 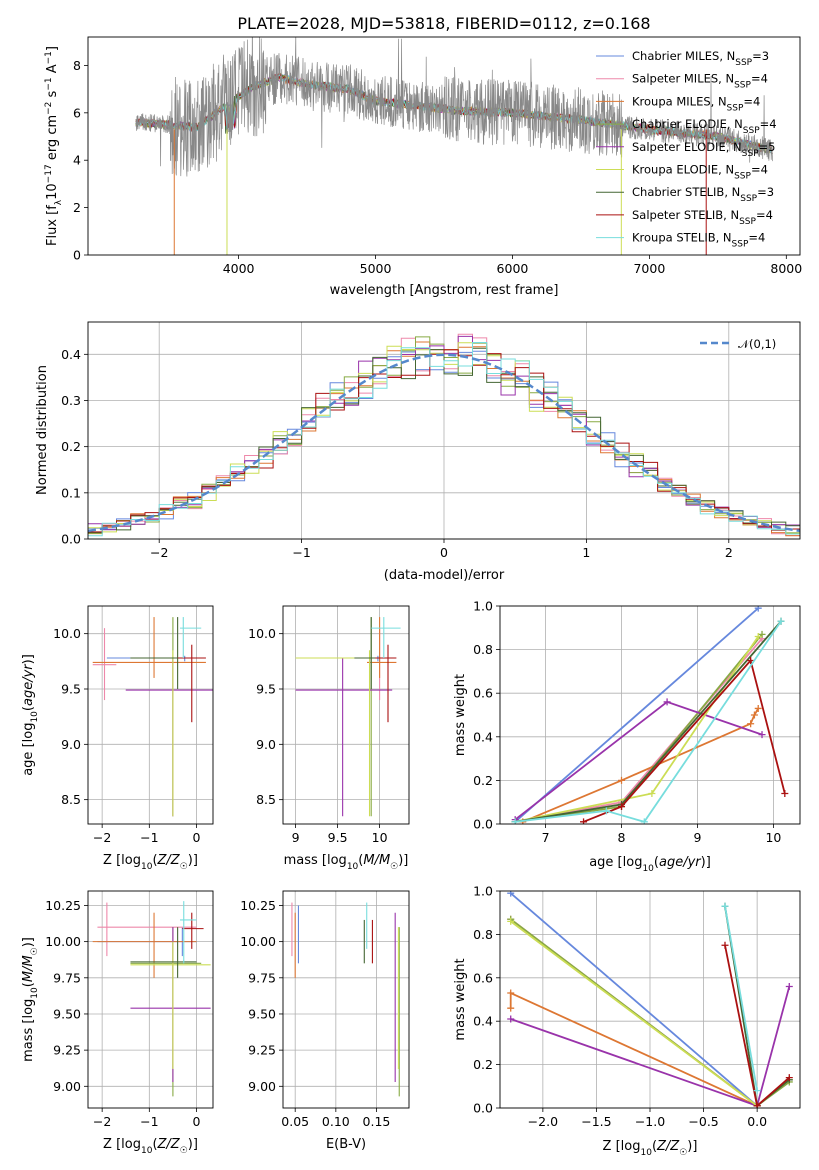 I want to click on y-tick-label: 4, so click(x=77, y=160).